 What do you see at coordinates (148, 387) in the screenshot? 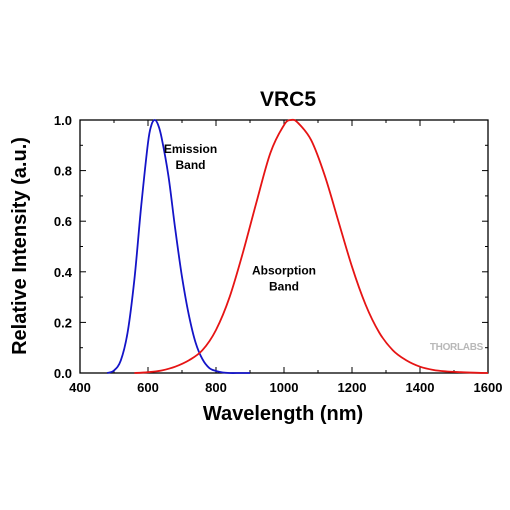
I see `x-tick-label: 600` at bounding box center [148, 387].